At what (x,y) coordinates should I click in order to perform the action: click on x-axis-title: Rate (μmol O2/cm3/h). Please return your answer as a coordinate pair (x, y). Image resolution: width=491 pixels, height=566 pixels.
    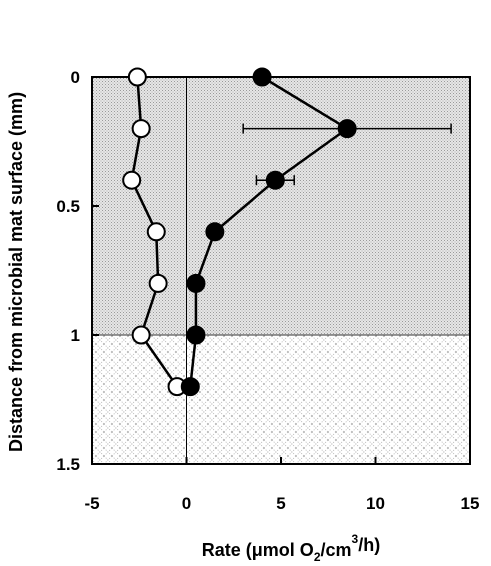
    Looking at the image, I should click on (291, 548).